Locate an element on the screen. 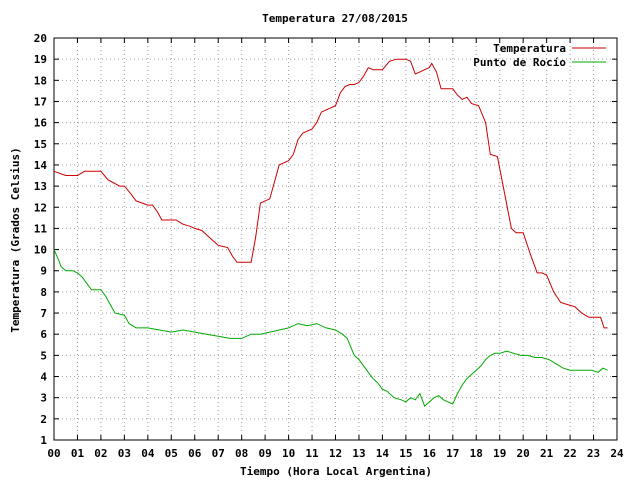 The image size is (640, 480). chart-title: Temperatura 27/08/2015 is located at coordinates (335, 18).